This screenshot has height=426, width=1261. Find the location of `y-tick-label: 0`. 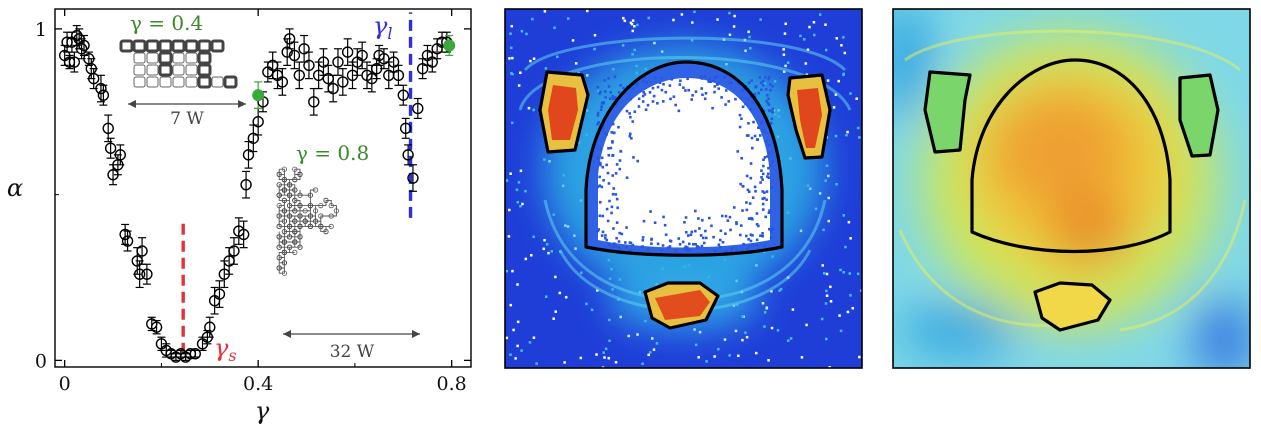

y-tick-label: 0 is located at coordinates (41, 361).